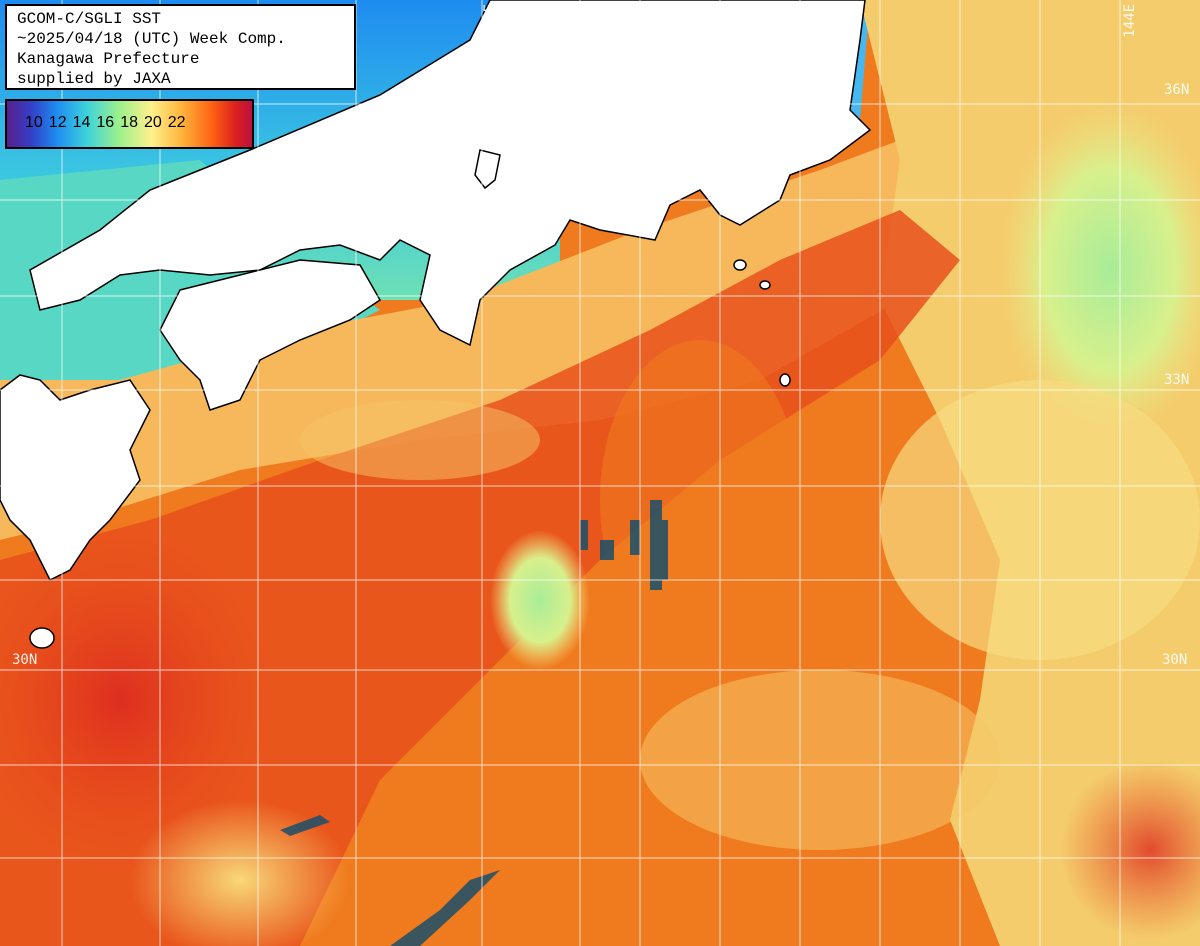 The width and height of the screenshot is (1200, 946). Describe the element at coordinates (1100, 270) in the screenshot. I see `sea-cool-east` at that location.